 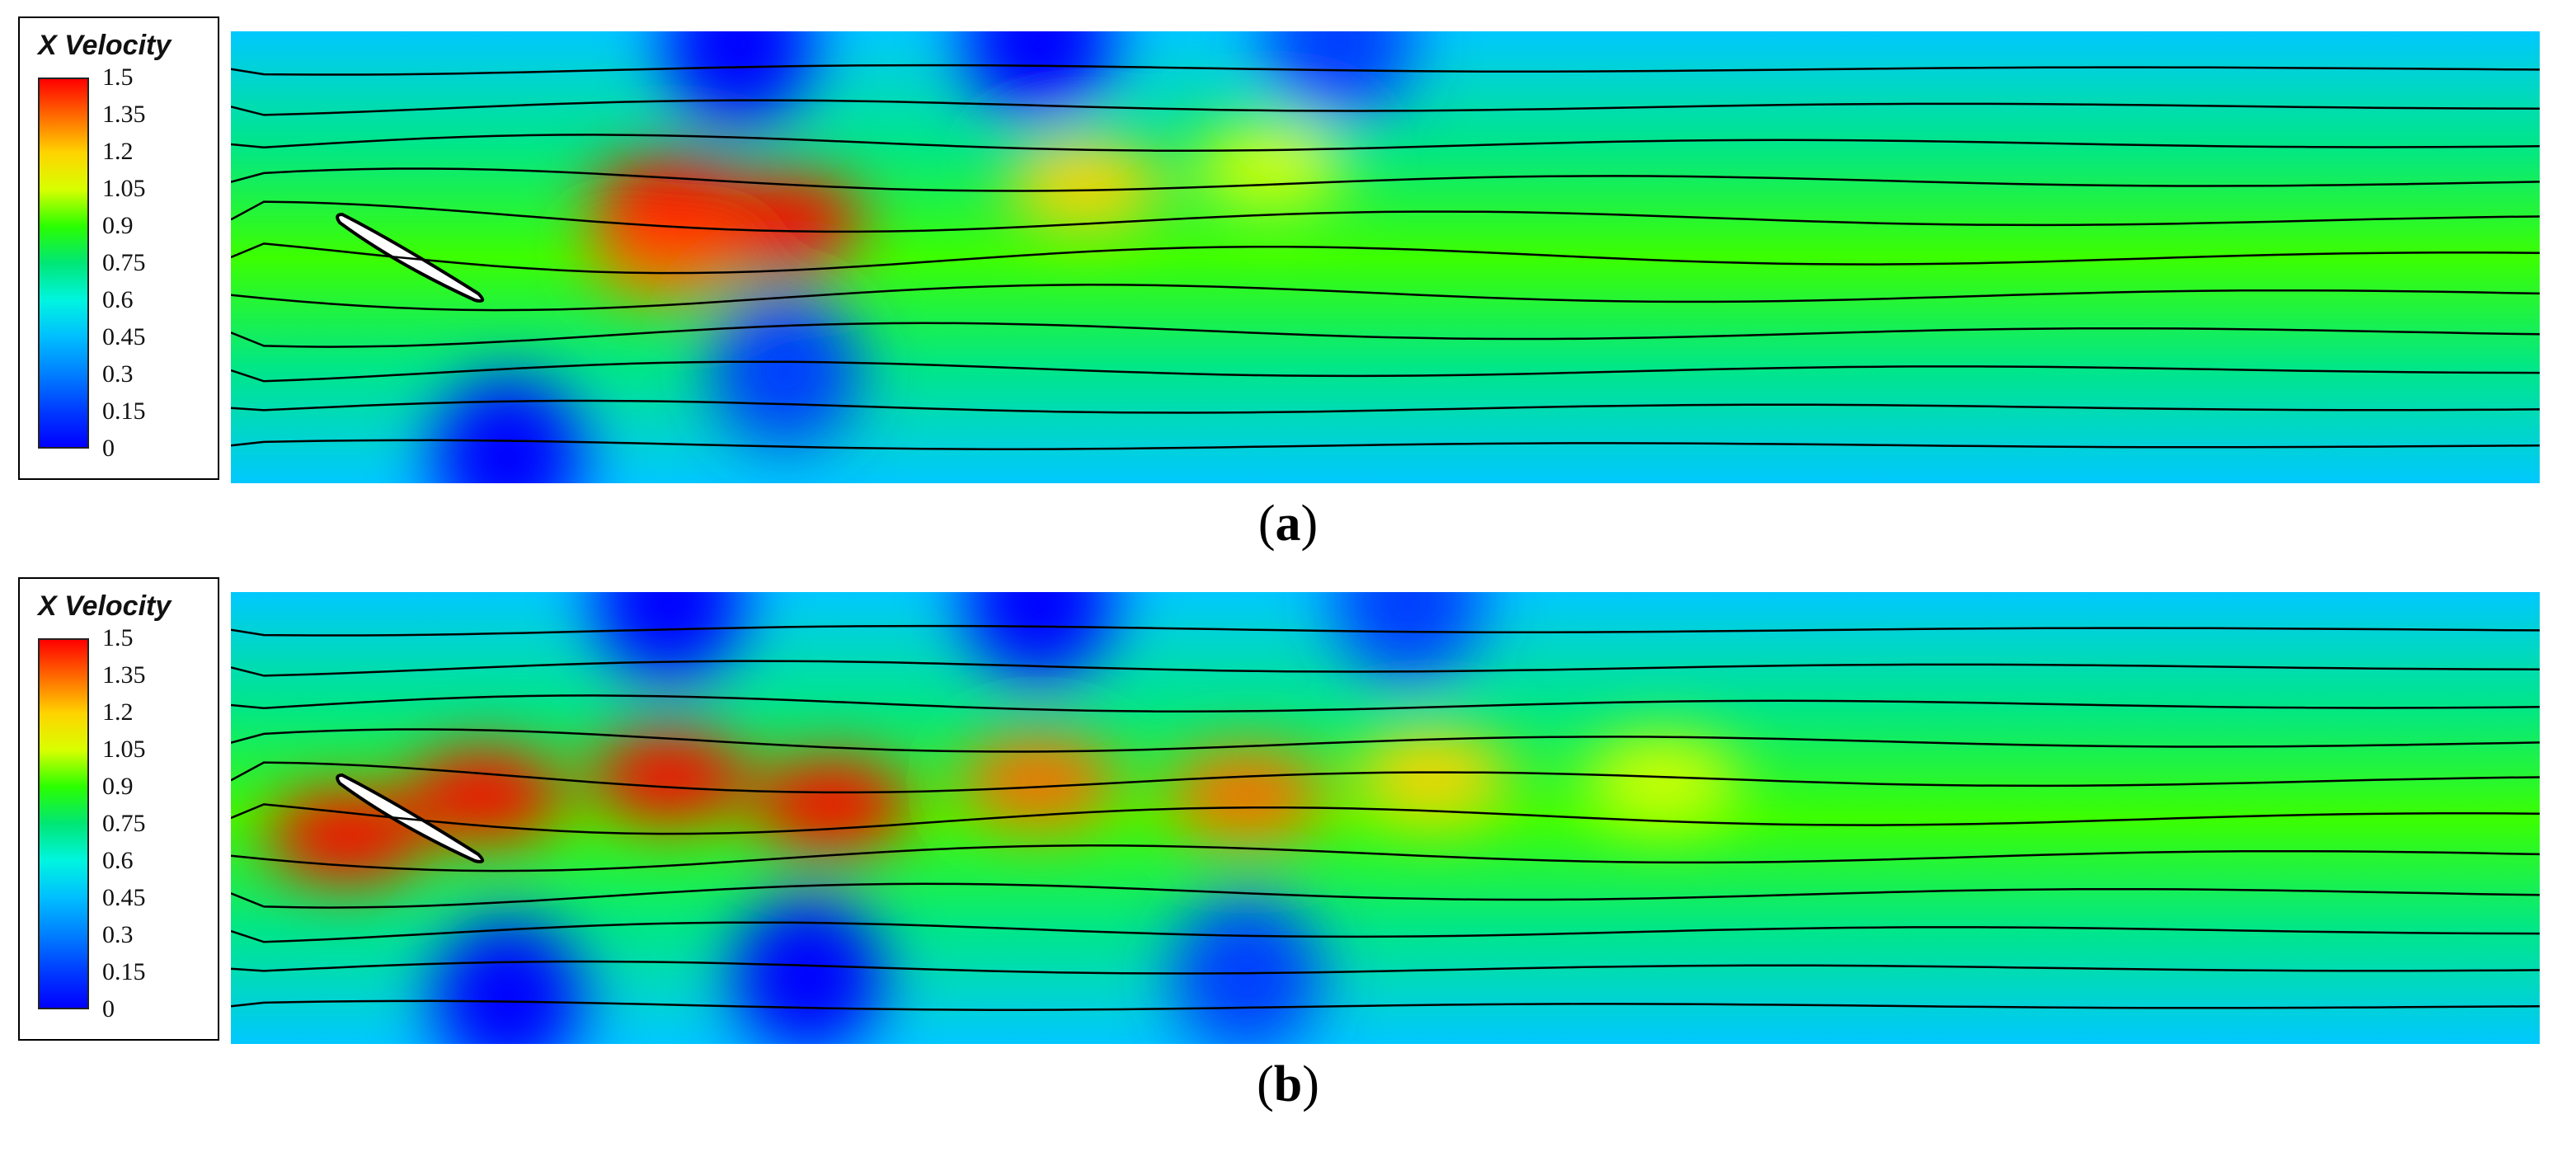 I want to click on caption: (a), so click(x=1288, y=524).